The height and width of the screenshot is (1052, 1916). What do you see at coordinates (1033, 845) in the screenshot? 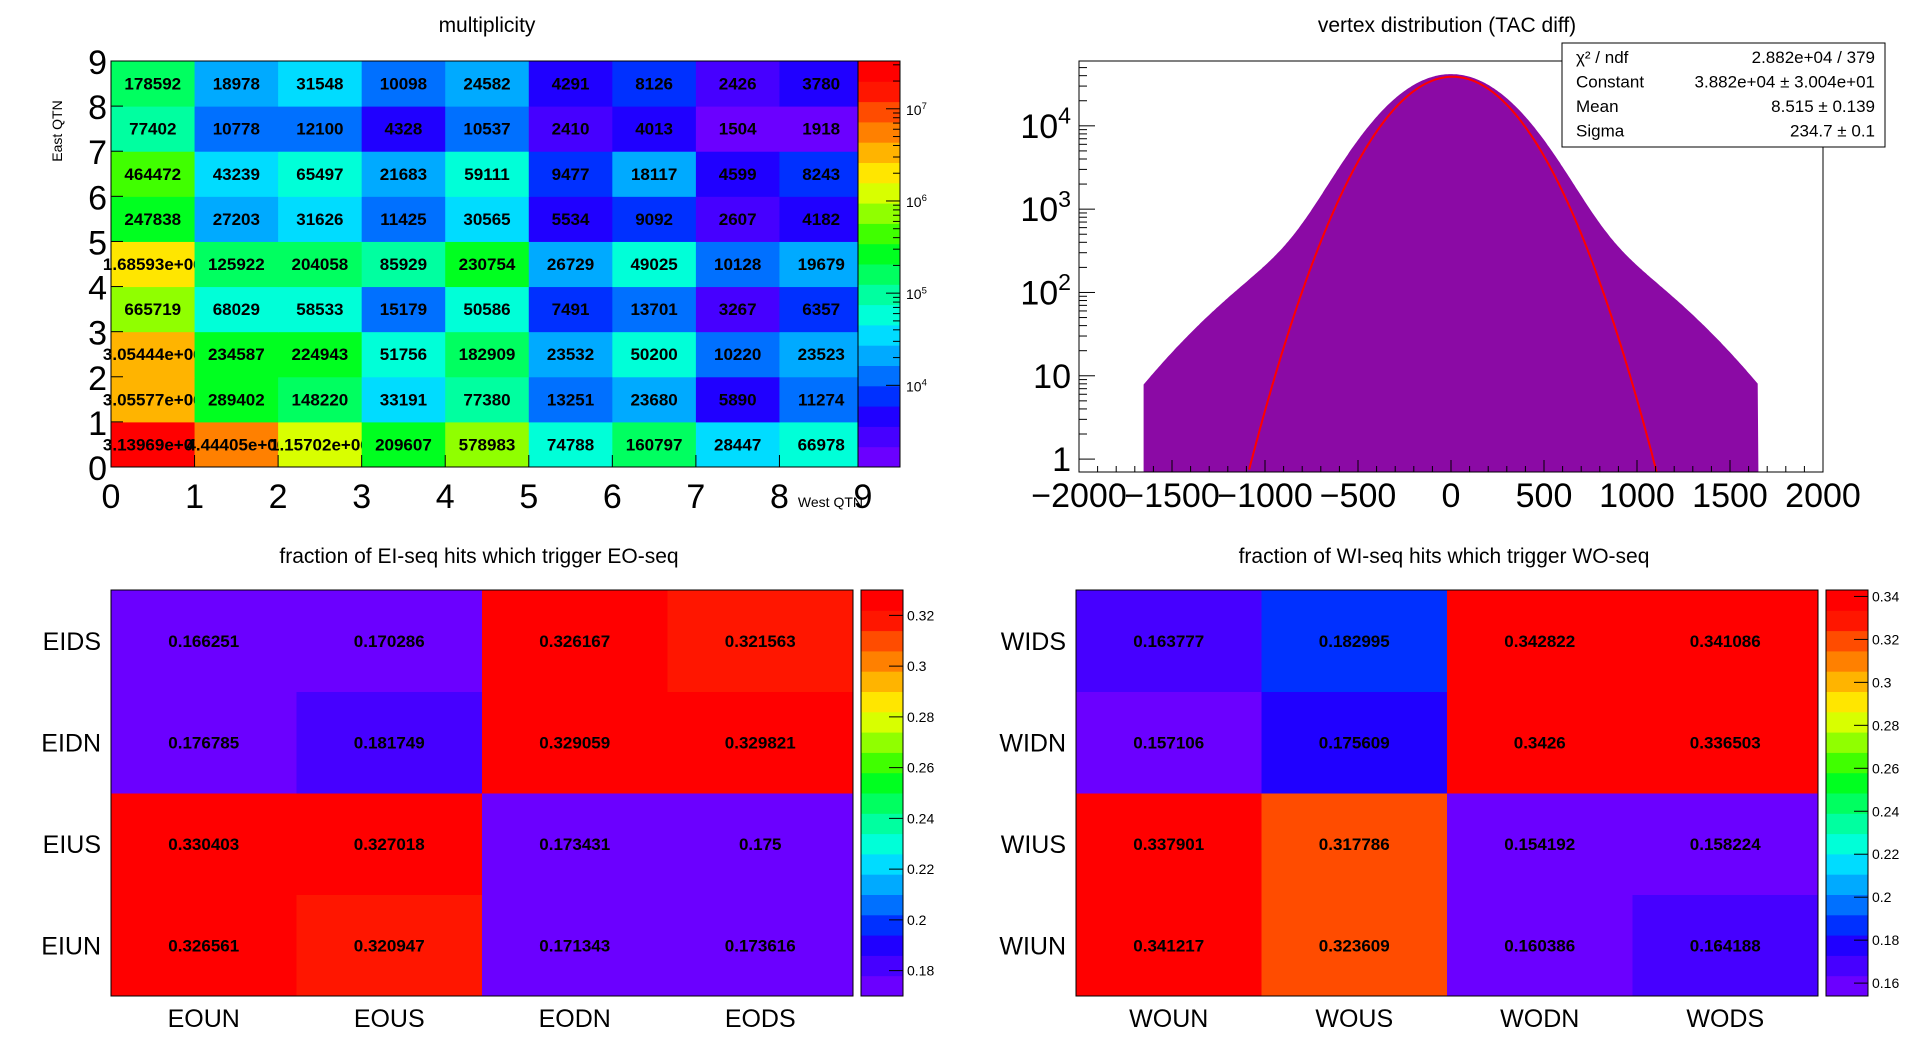
I see `y-category-label: WIUS` at bounding box center [1033, 845].